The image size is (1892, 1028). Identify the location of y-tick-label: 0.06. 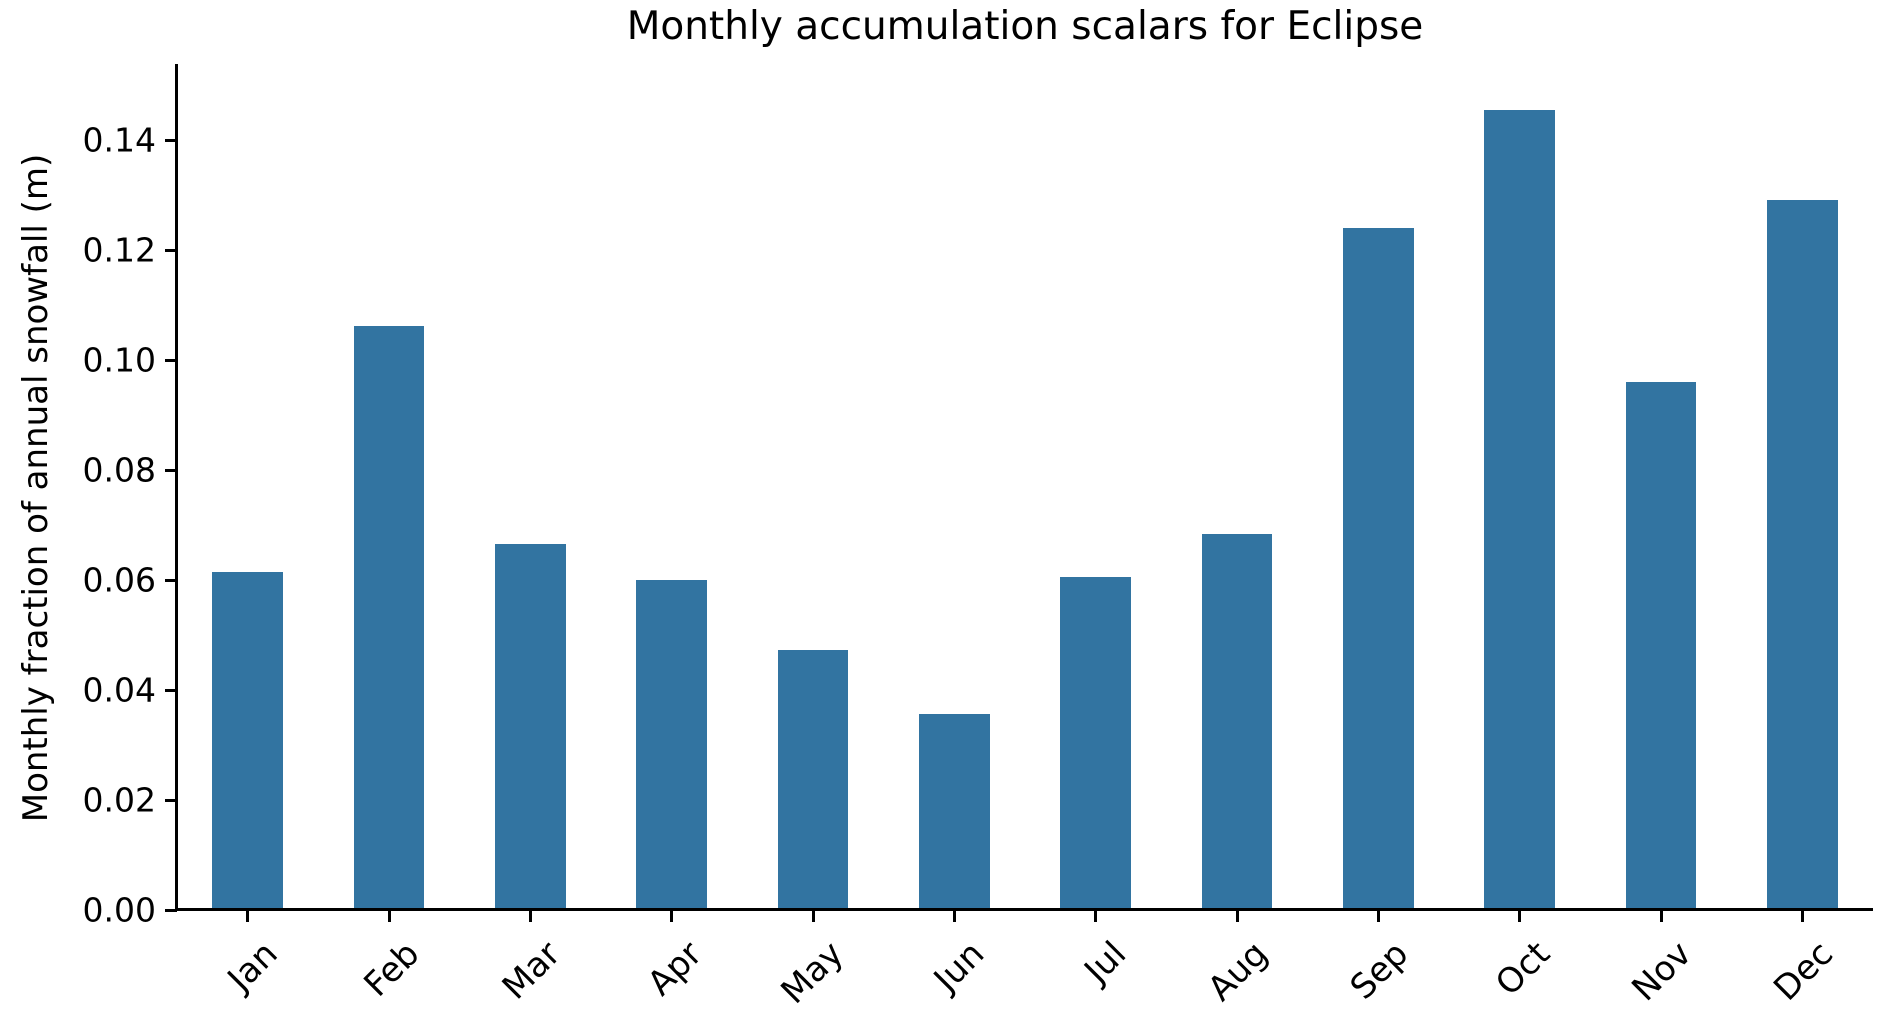
(119, 580).